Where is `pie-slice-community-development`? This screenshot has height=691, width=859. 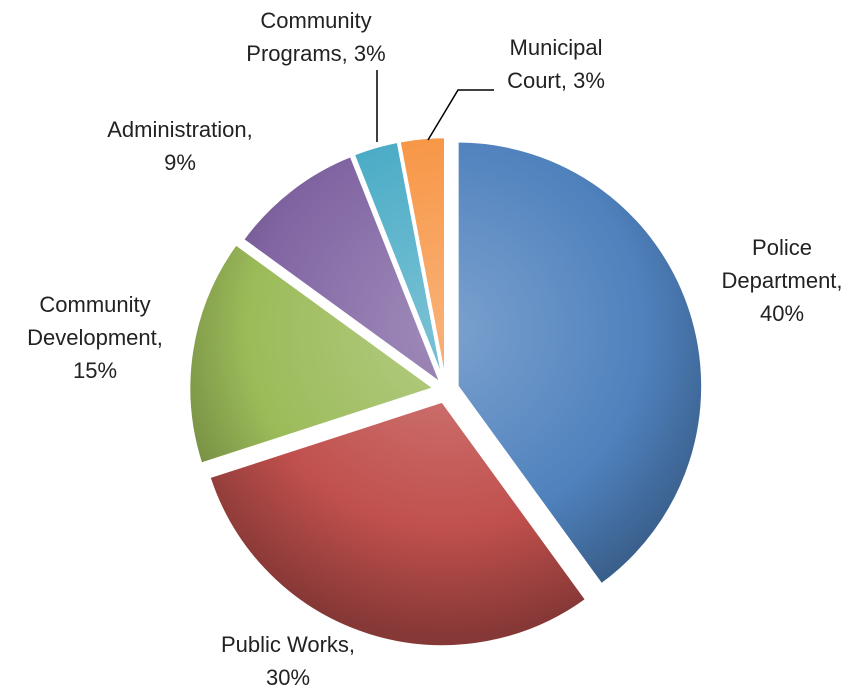 pie-slice-community-development is located at coordinates (312, 354).